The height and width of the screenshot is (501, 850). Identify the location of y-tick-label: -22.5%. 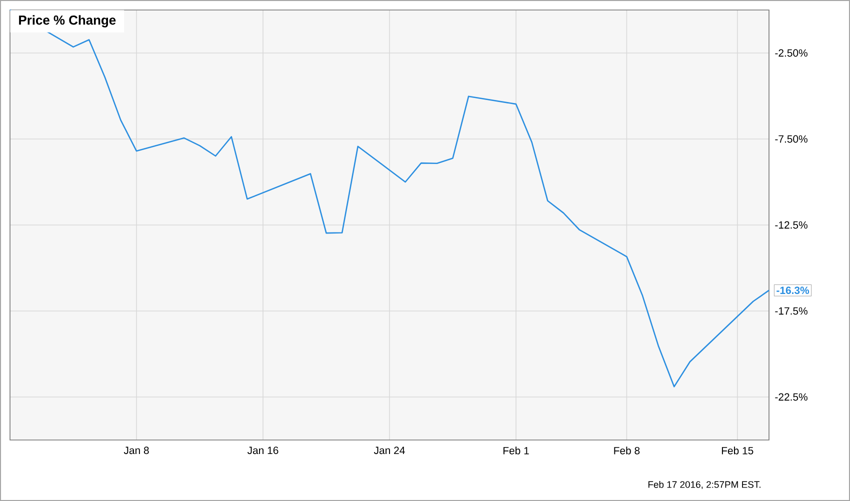
(791, 397).